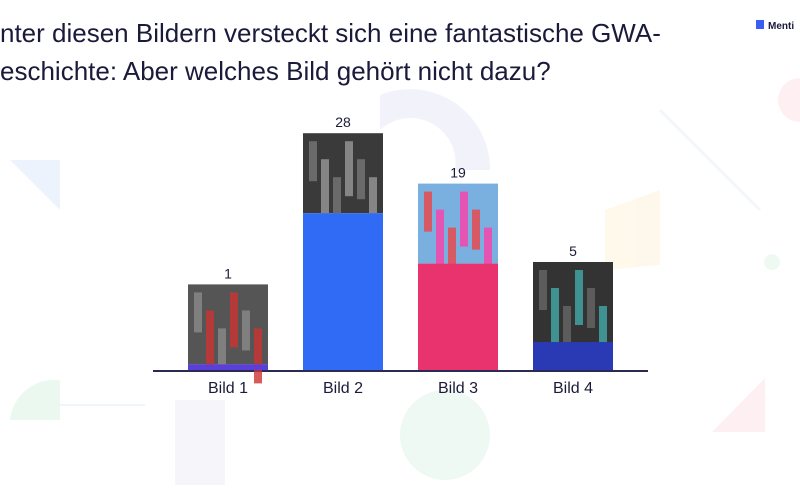 The image size is (800, 500). Describe the element at coordinates (573, 251) in the screenshot. I see `value-label: 5` at that location.